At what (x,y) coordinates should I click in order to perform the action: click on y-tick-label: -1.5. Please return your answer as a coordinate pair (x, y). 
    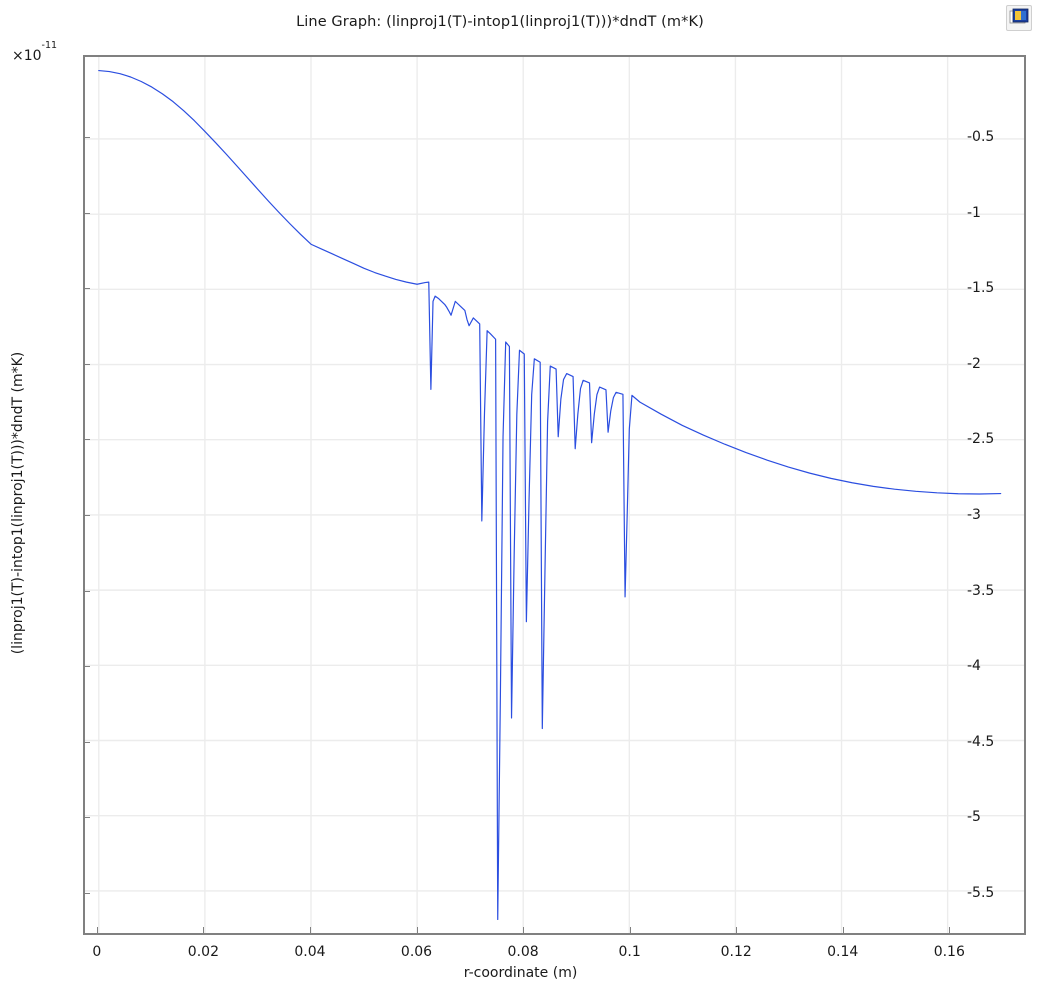
    Looking at the image, I should click on (981, 288).